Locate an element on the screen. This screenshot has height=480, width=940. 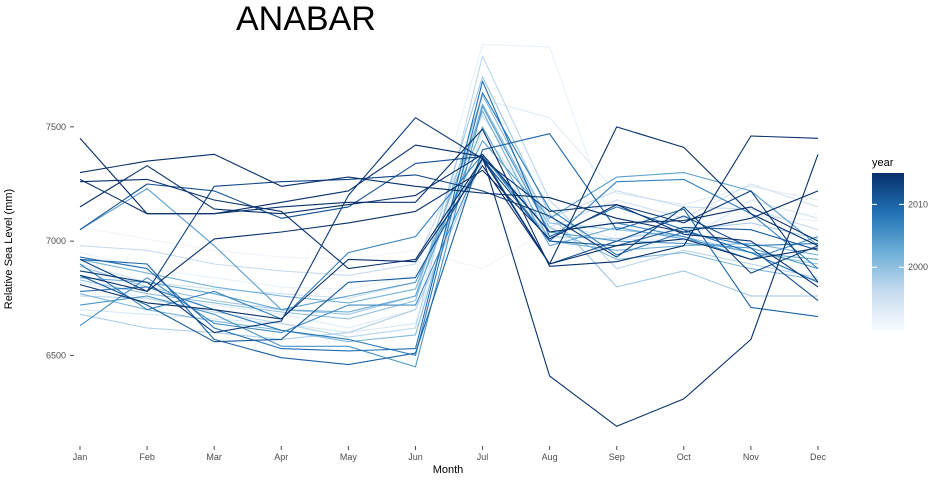
x-tick-label: Mar is located at coordinates (214, 457).